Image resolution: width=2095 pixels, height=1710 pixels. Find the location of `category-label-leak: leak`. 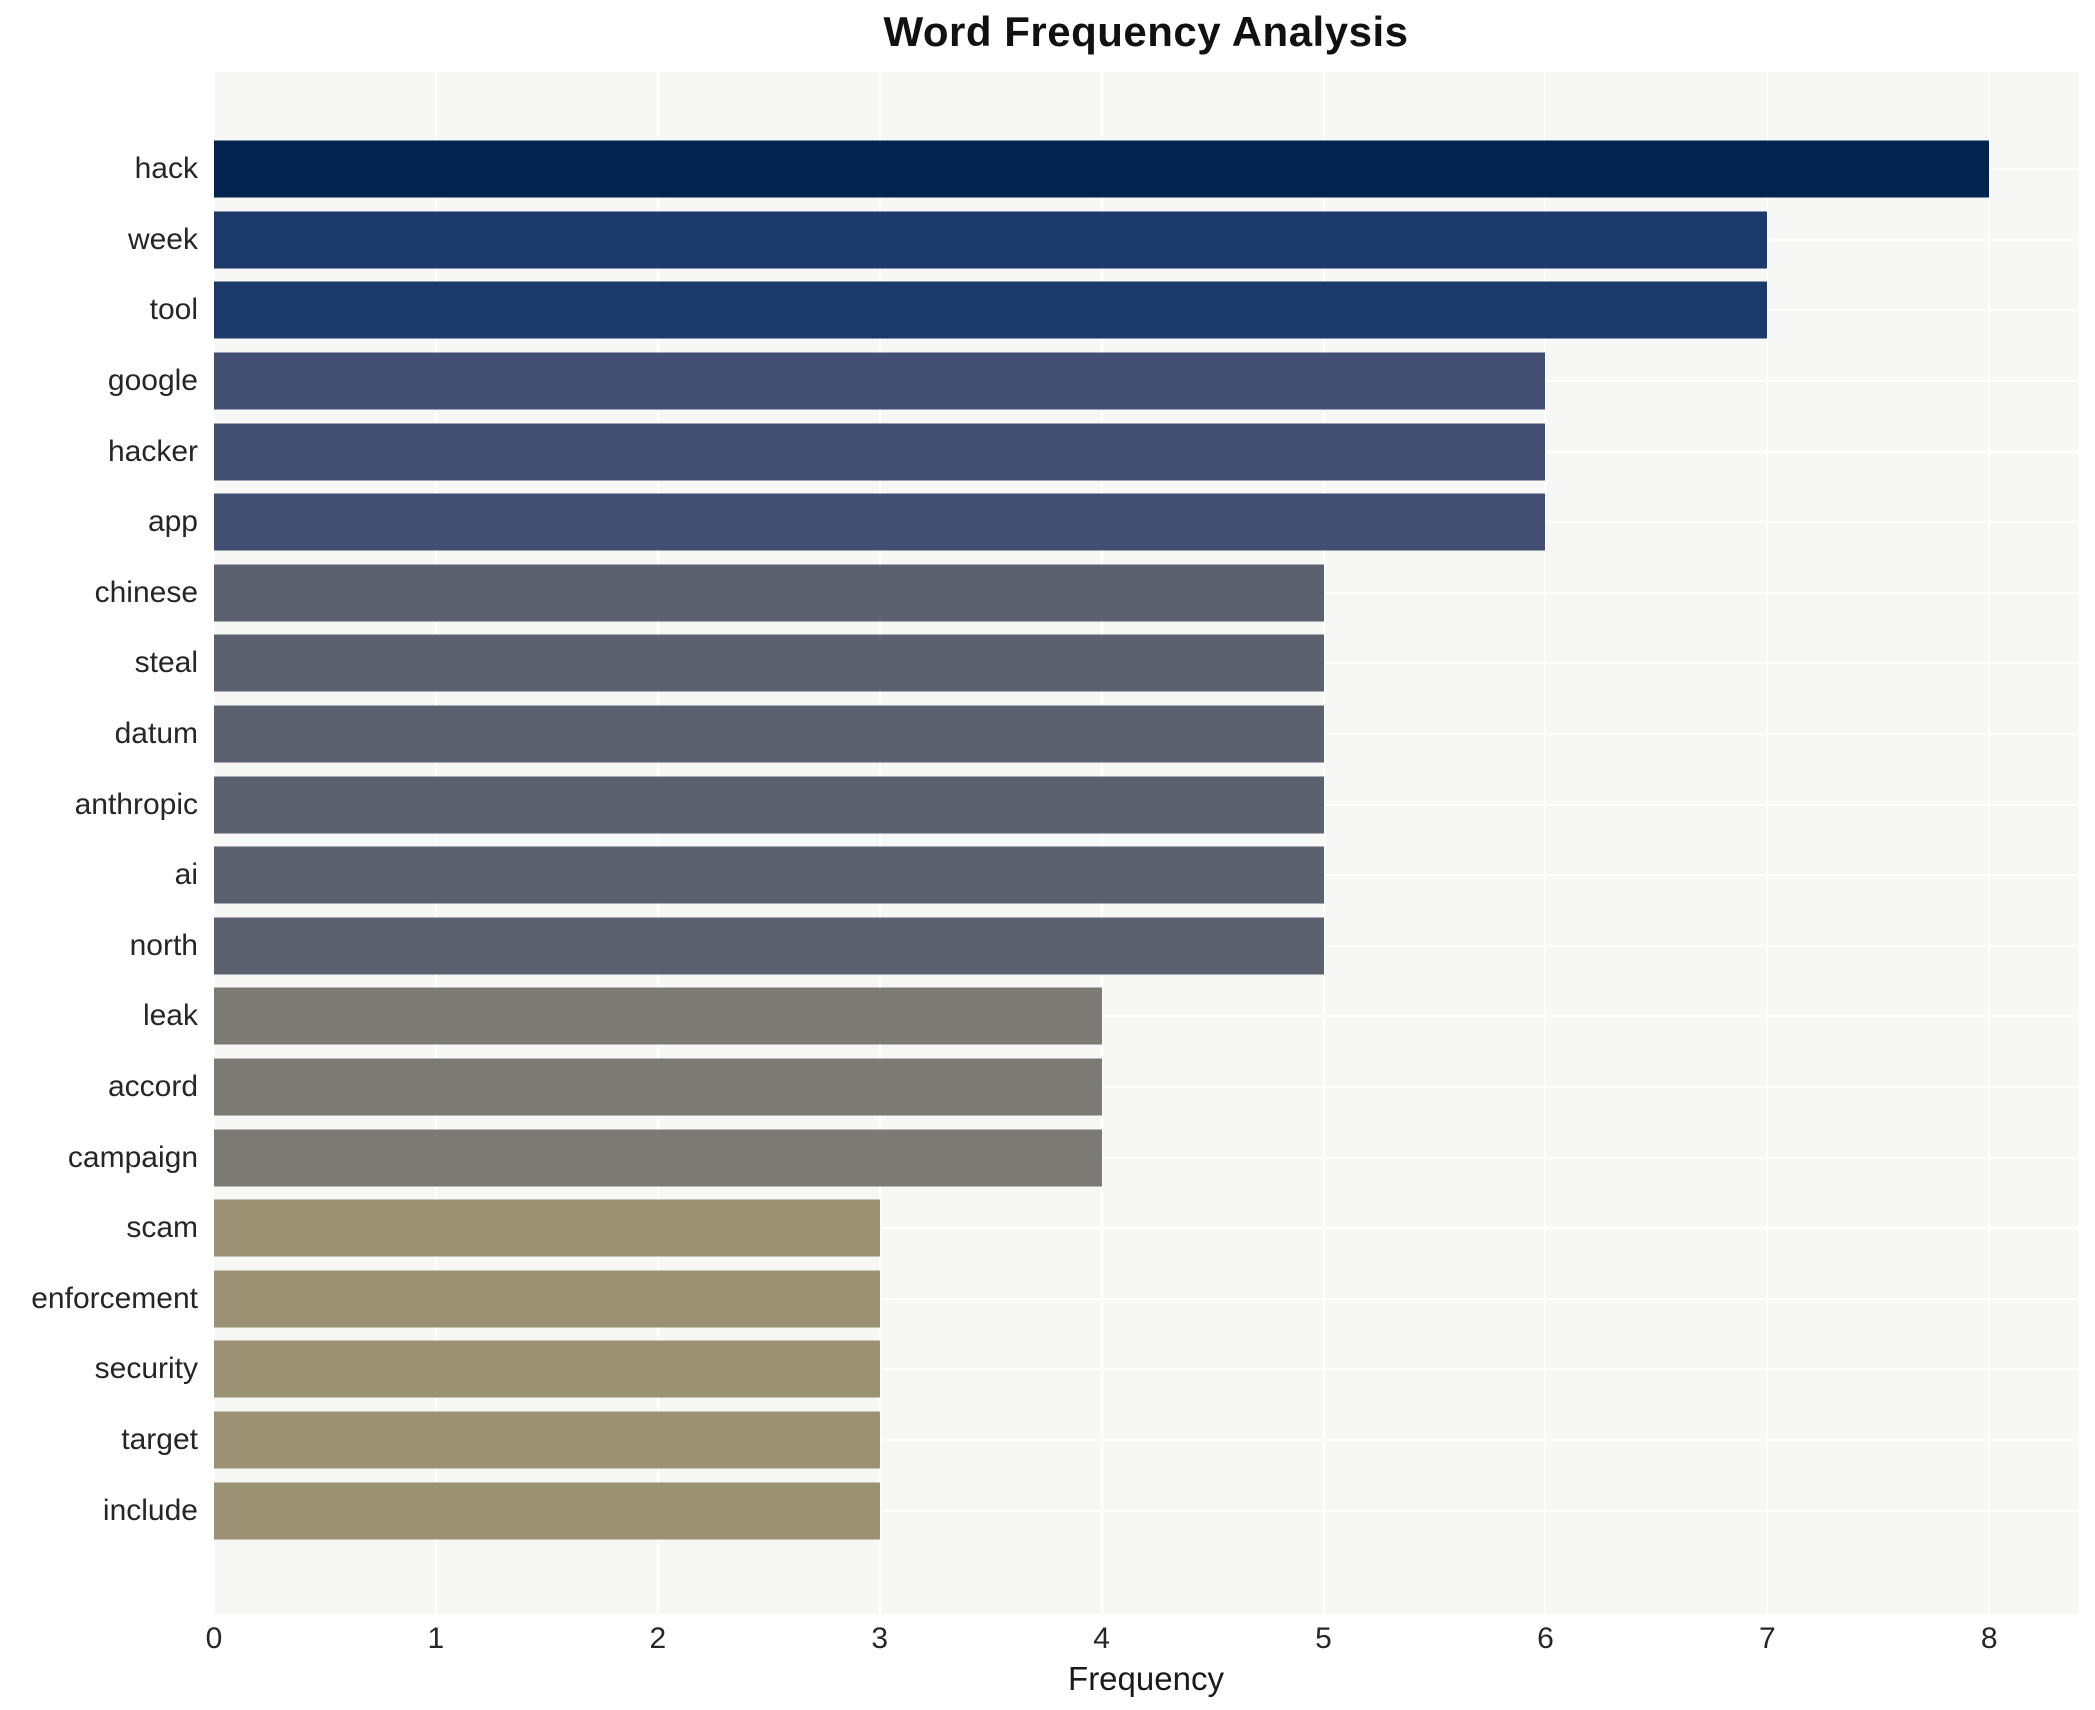

category-label-leak: leak is located at coordinates (170, 1016).